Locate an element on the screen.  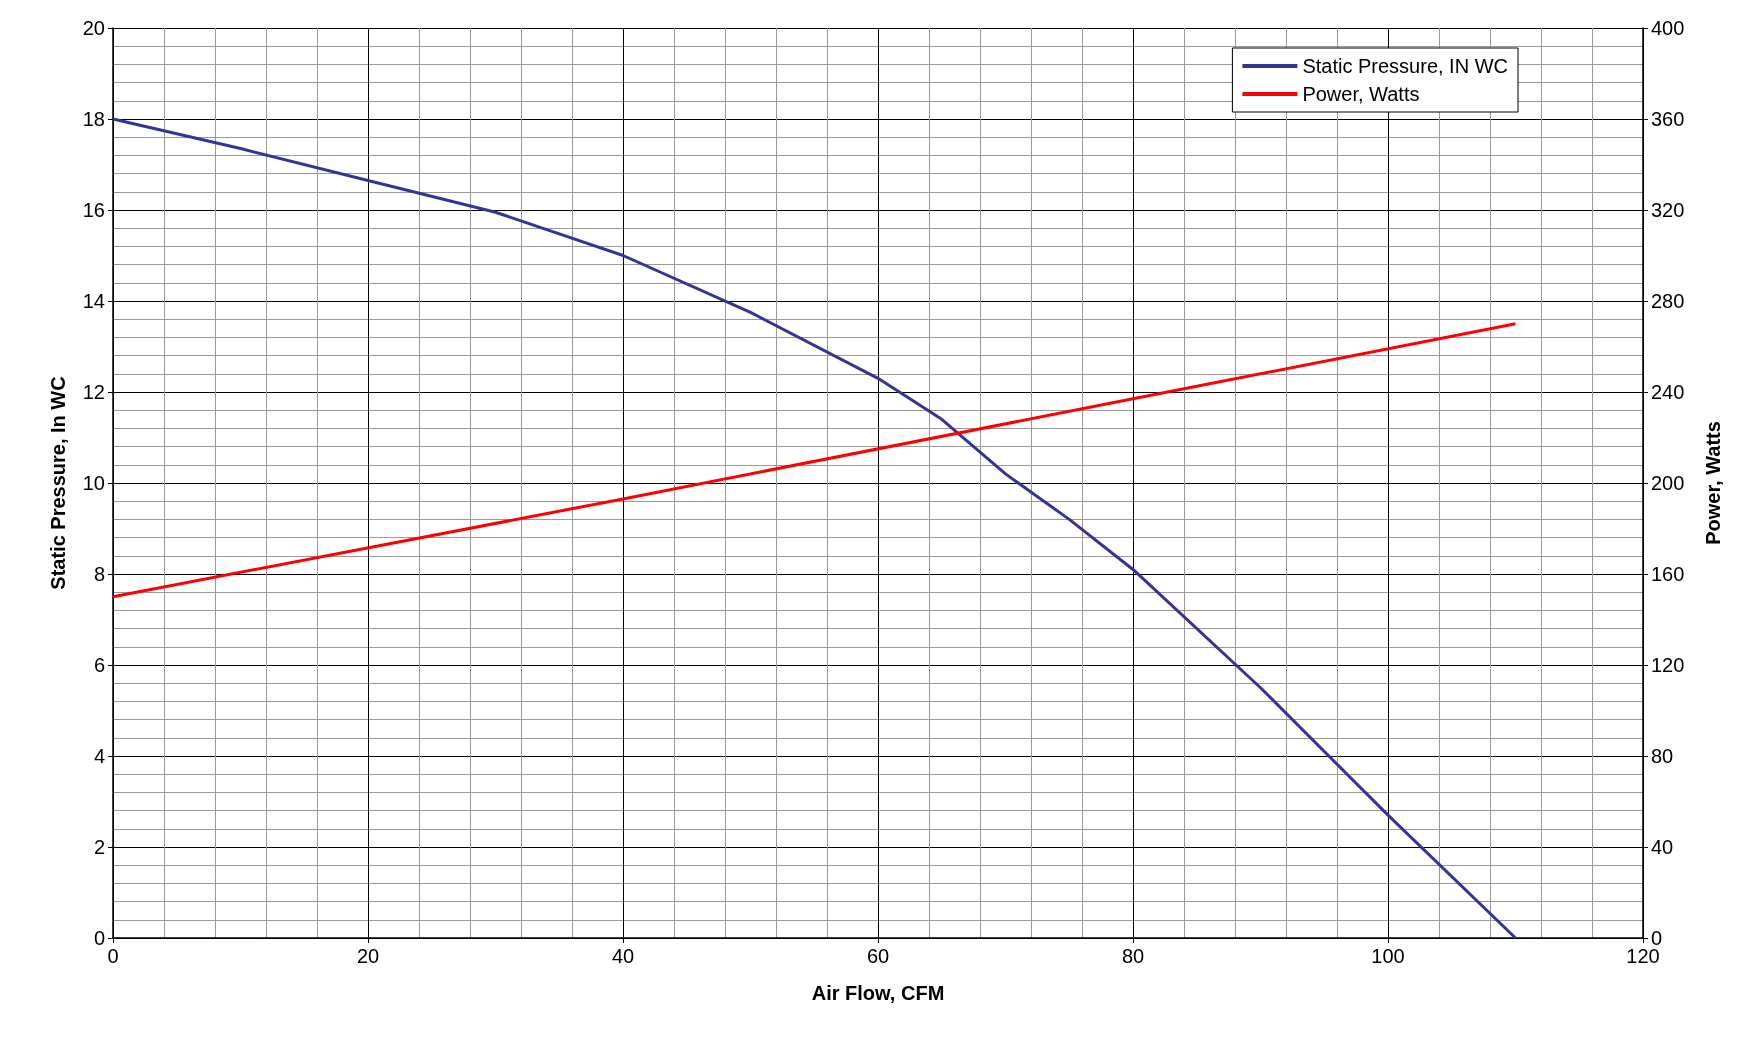
y-tick-label: 6 is located at coordinates (99, 665).